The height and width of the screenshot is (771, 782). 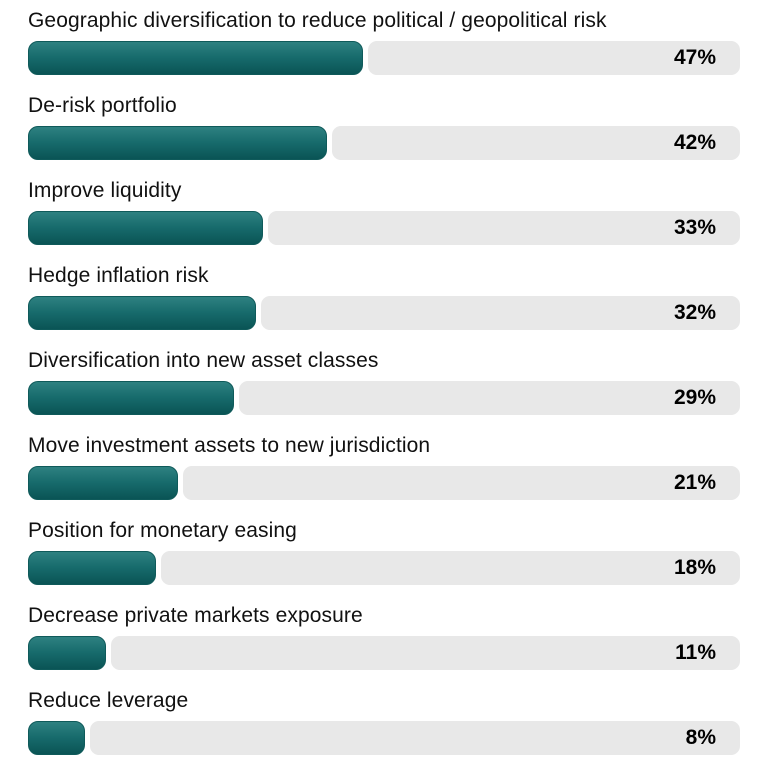 I want to click on chart-row: Reduce leverage 8%, so click(x=405, y=720).